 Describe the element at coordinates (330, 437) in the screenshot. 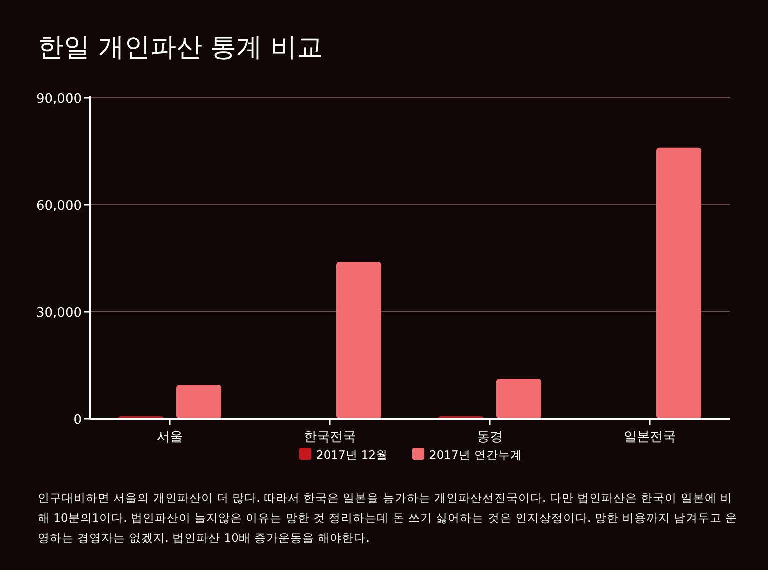

I see `x-tick-label: 한국전국` at that location.